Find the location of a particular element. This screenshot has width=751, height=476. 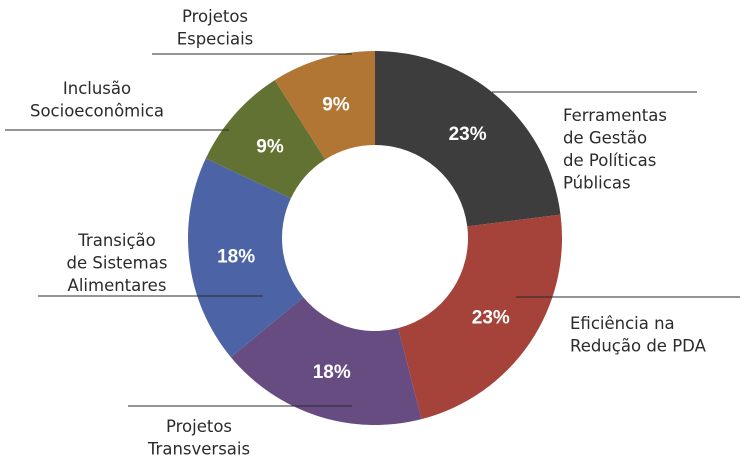

value-label-ferramentas-de-gestao-de-politicas-publicas: 23% is located at coordinates (468, 134).